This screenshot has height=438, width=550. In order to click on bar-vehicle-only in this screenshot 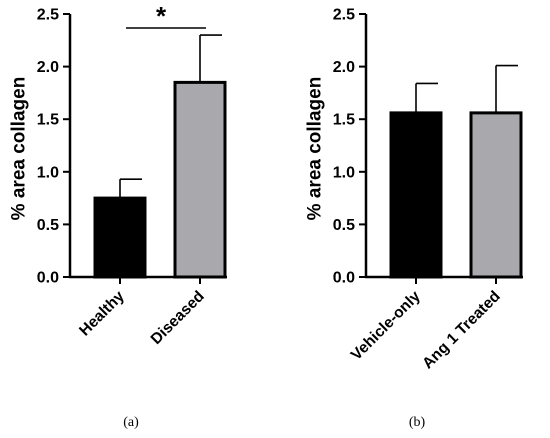, I will do `click(416, 195)`.